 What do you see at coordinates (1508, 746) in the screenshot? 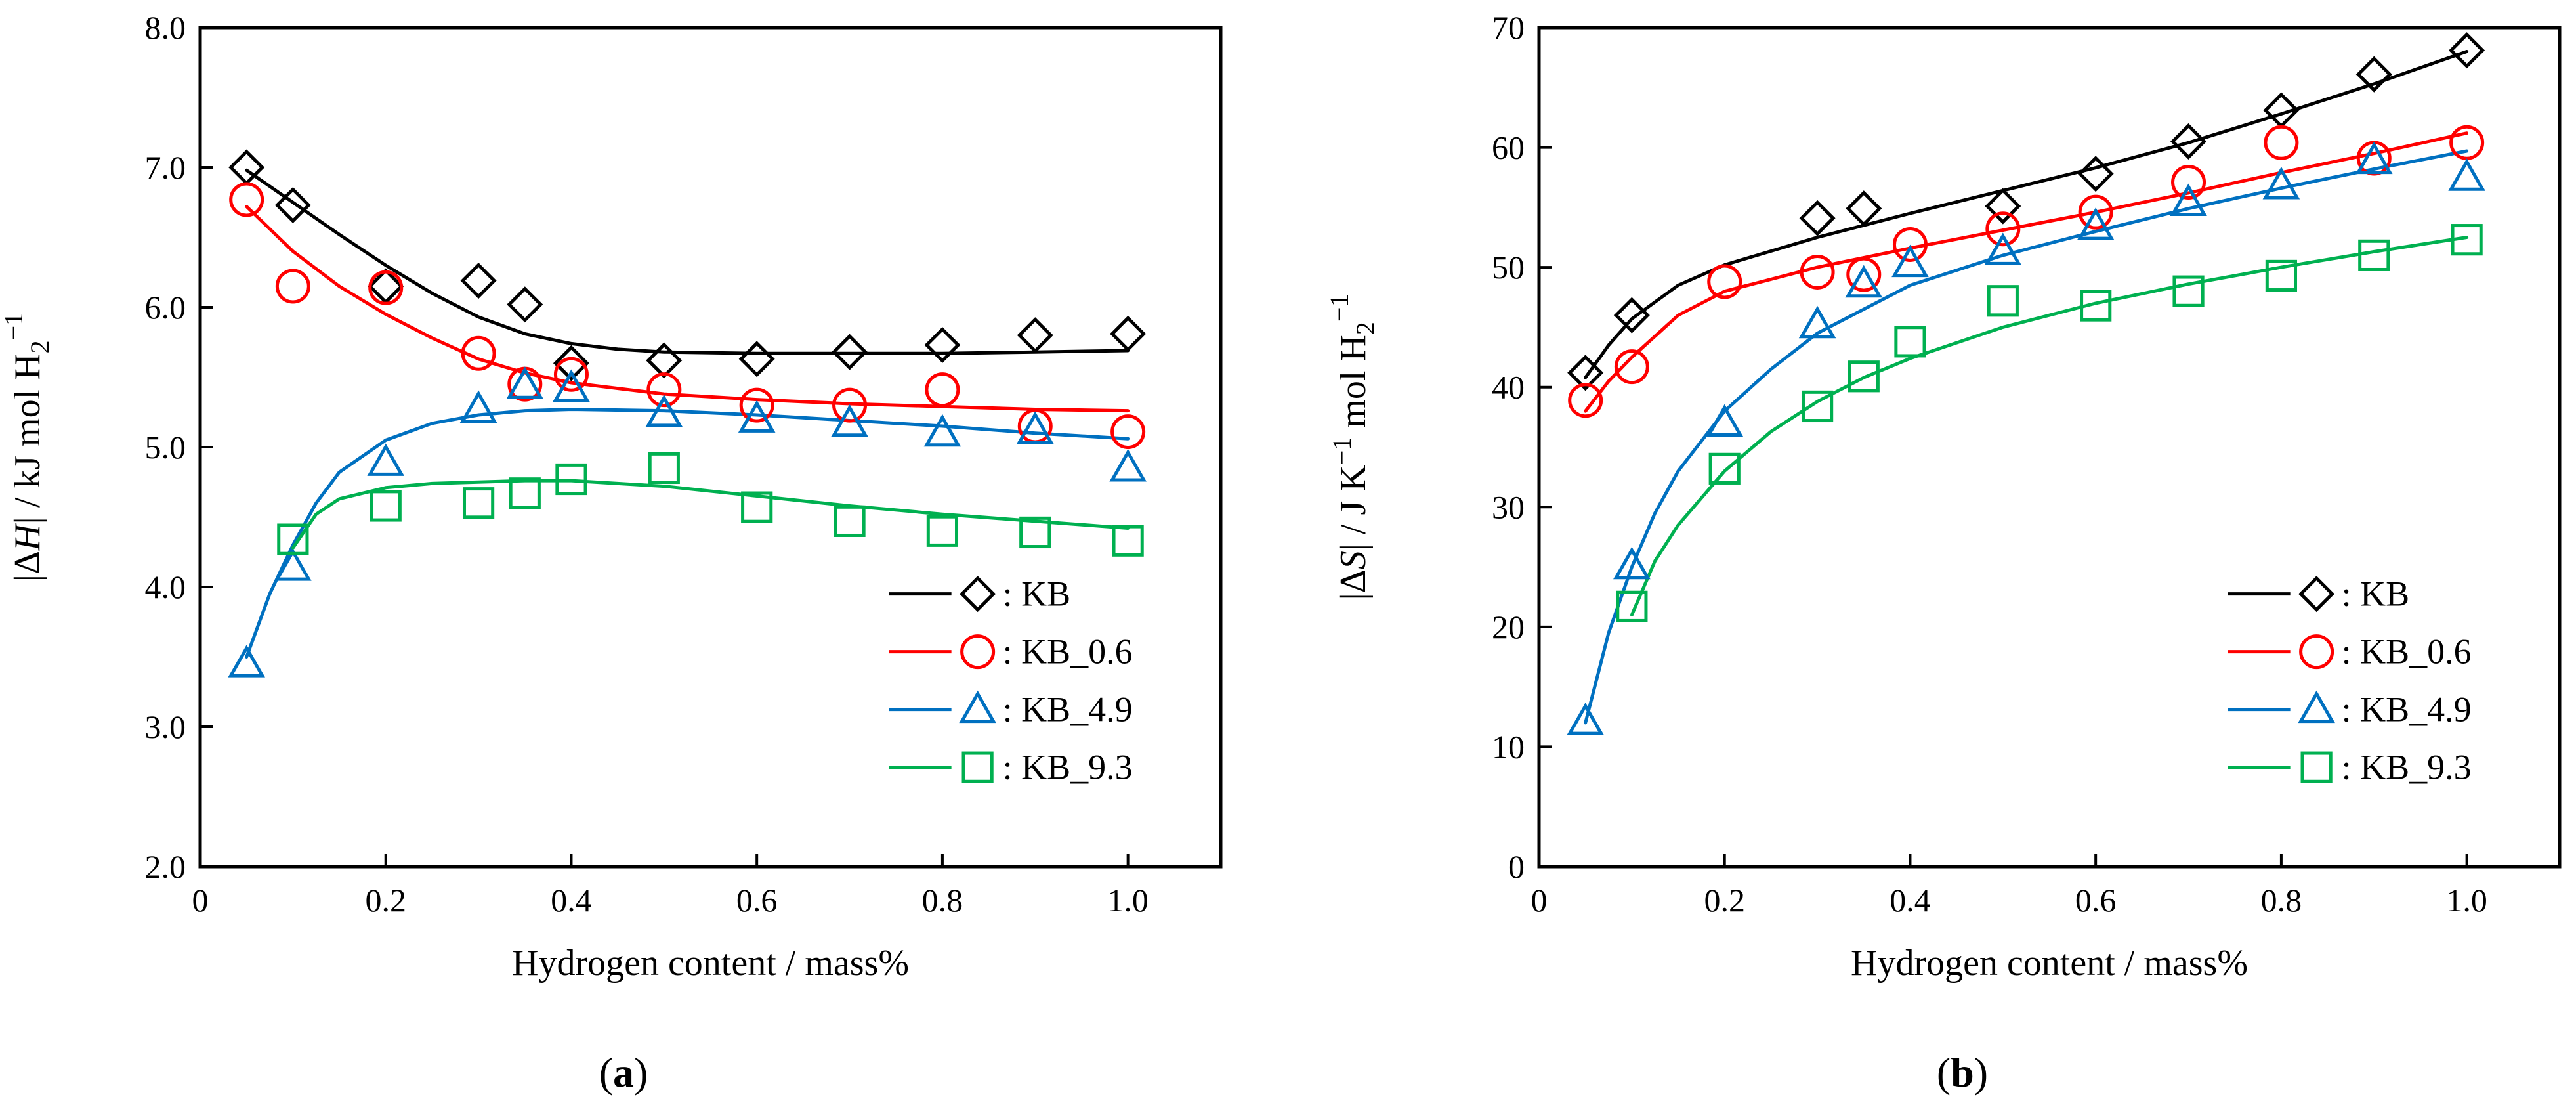
I see `y-tick-label: 10` at bounding box center [1508, 746].